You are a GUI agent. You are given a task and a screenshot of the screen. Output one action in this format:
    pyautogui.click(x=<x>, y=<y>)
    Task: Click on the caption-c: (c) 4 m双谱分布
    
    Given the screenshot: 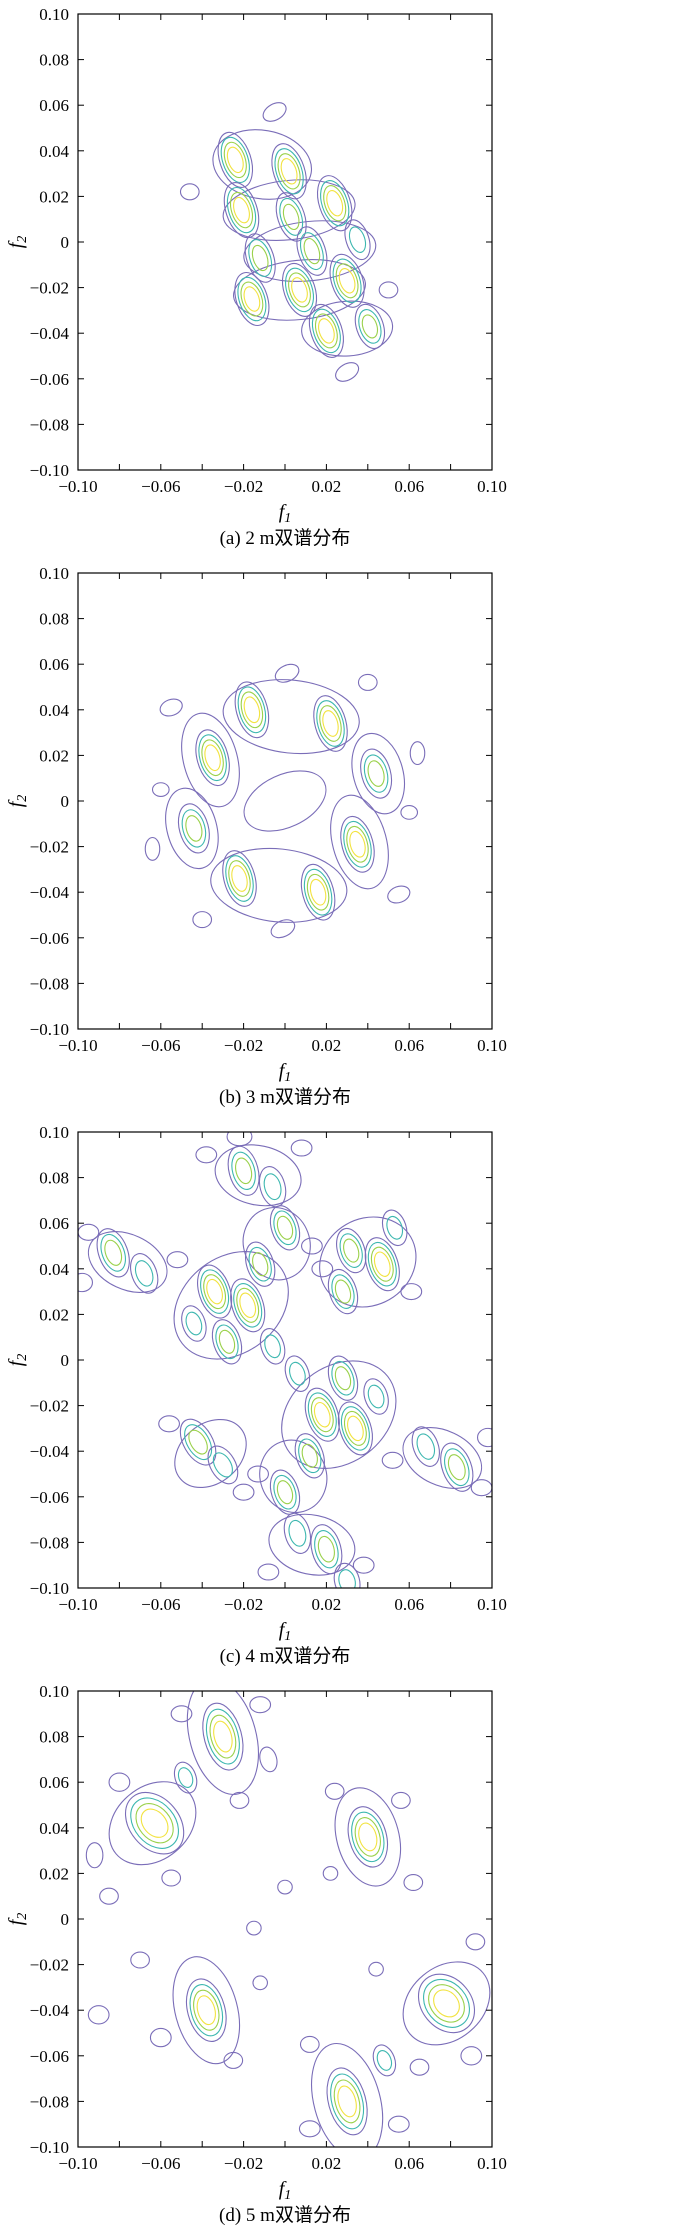 What is the action you would take?
    pyautogui.click(x=285, y=1656)
    